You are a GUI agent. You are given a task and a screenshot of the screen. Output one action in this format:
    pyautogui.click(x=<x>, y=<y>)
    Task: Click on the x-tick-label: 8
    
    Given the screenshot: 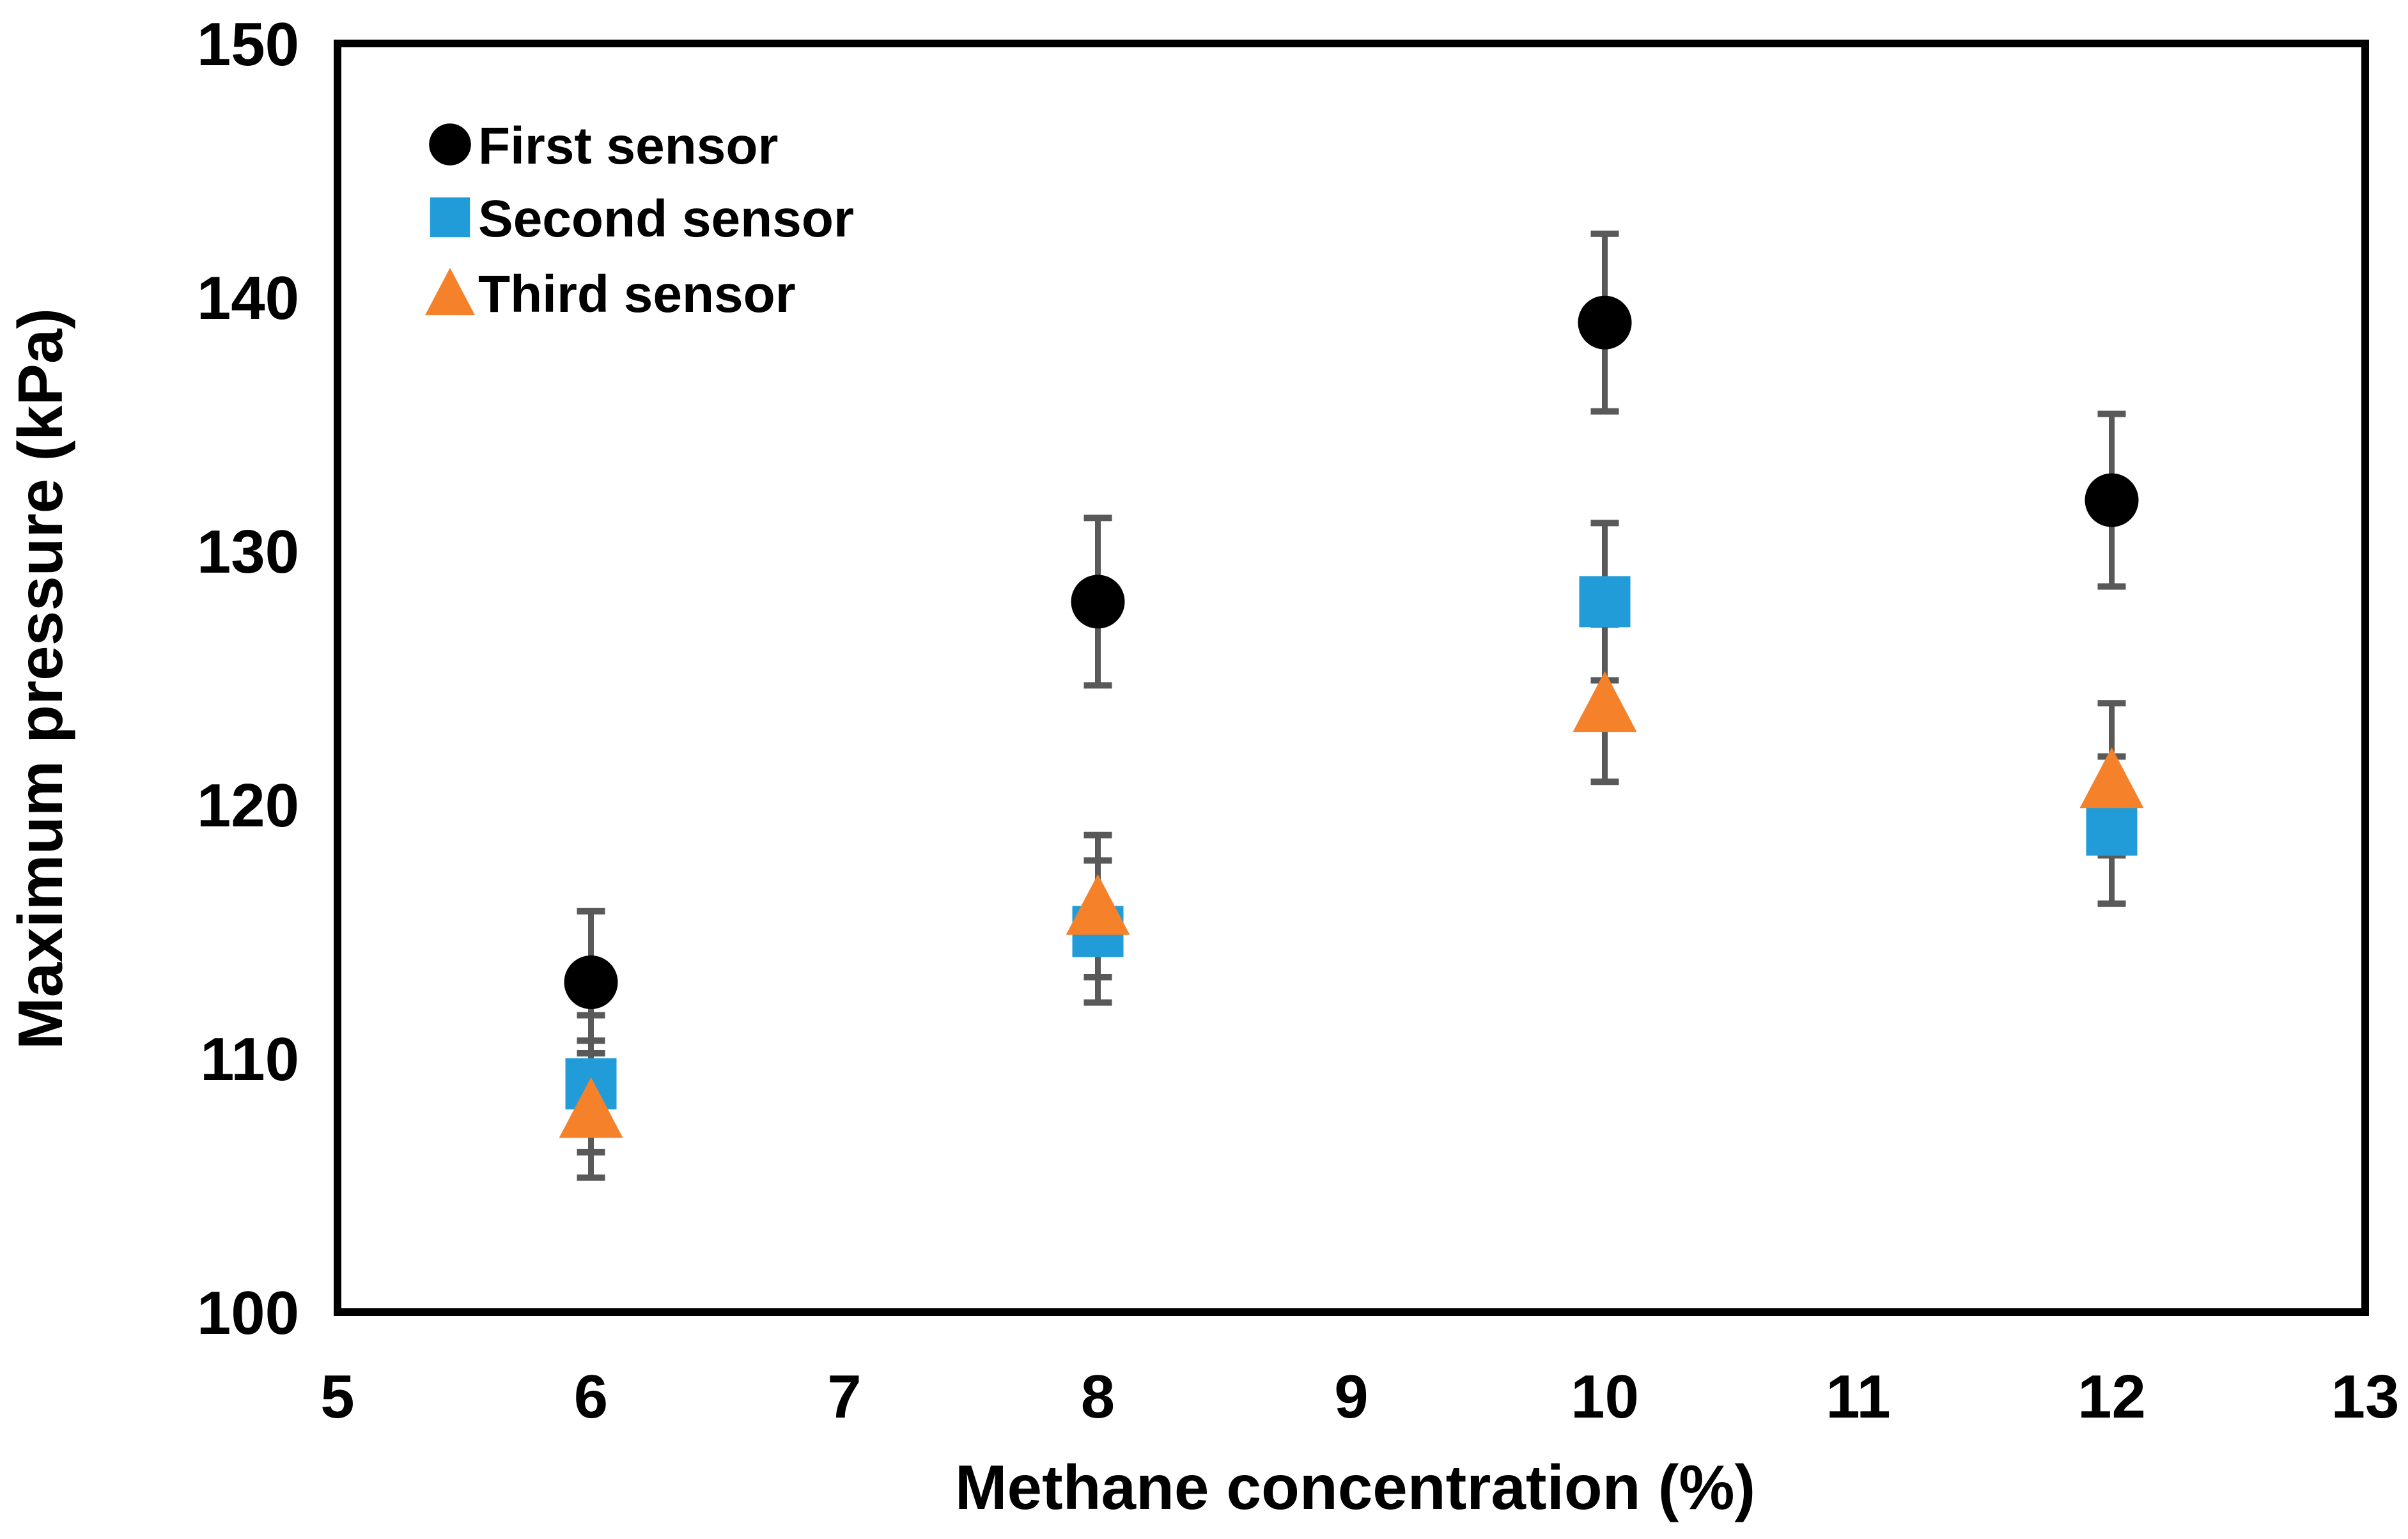 What is the action you would take?
    pyautogui.click(x=1098, y=1397)
    